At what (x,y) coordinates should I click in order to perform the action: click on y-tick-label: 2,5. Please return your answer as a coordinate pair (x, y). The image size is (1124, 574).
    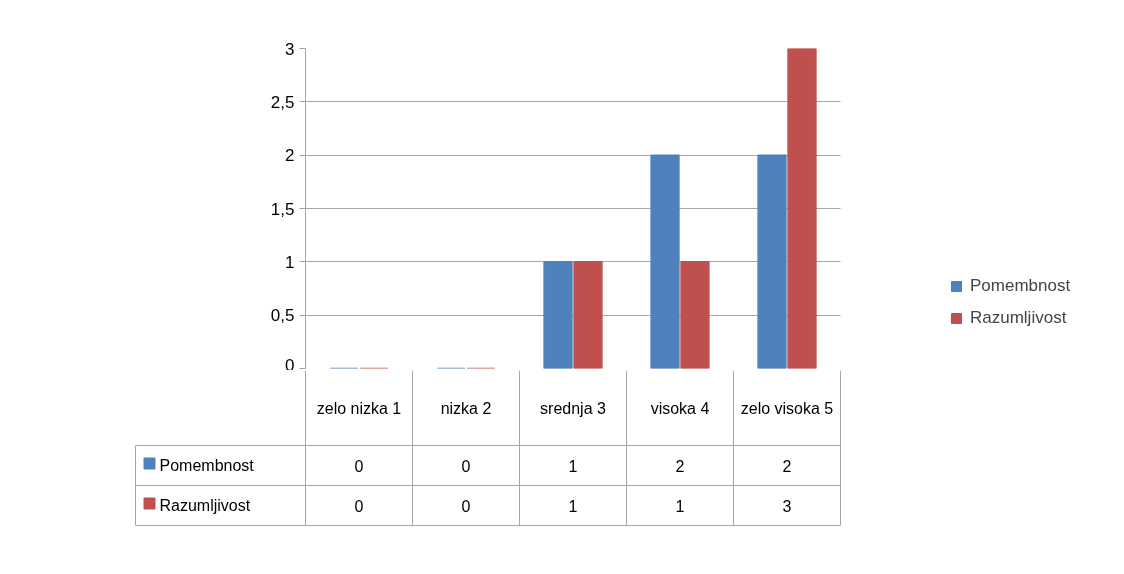
    Looking at the image, I should click on (282, 102).